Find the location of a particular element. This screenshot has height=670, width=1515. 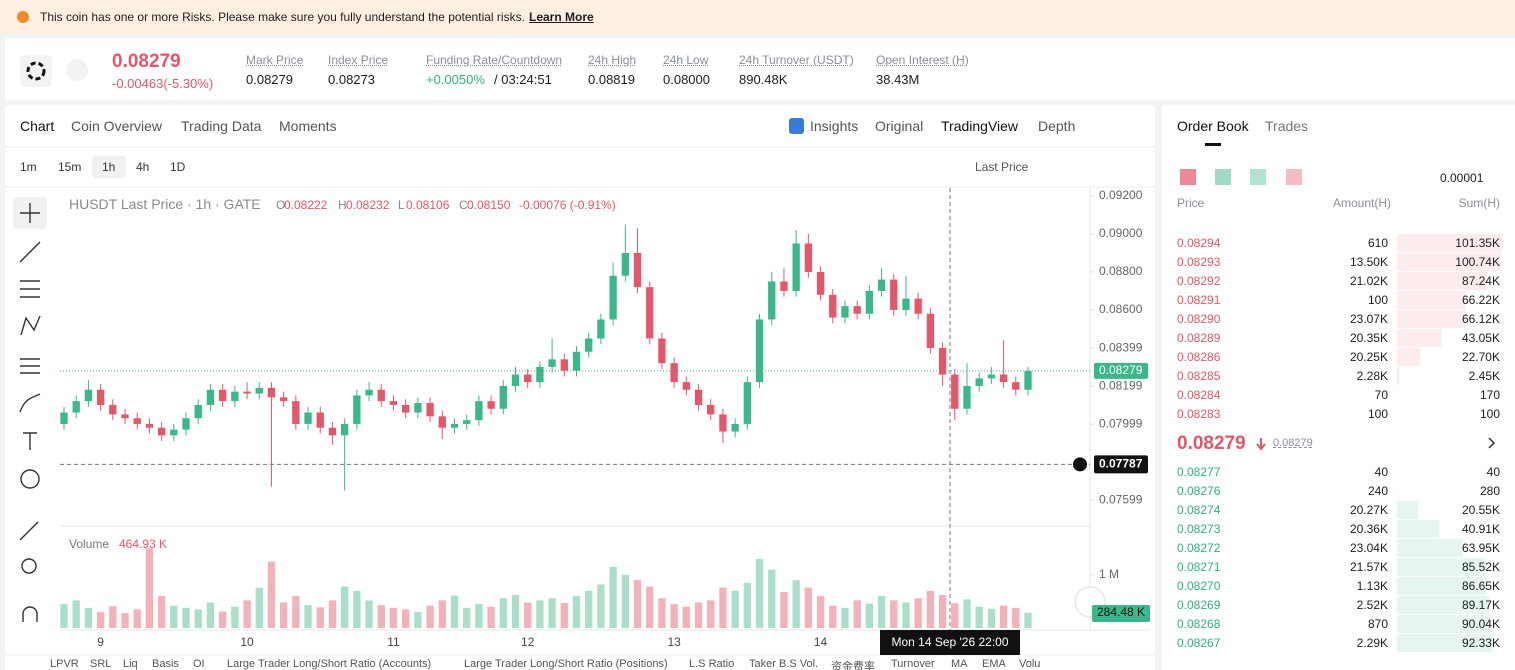

book-view-alt is located at coordinates (1294, 177).